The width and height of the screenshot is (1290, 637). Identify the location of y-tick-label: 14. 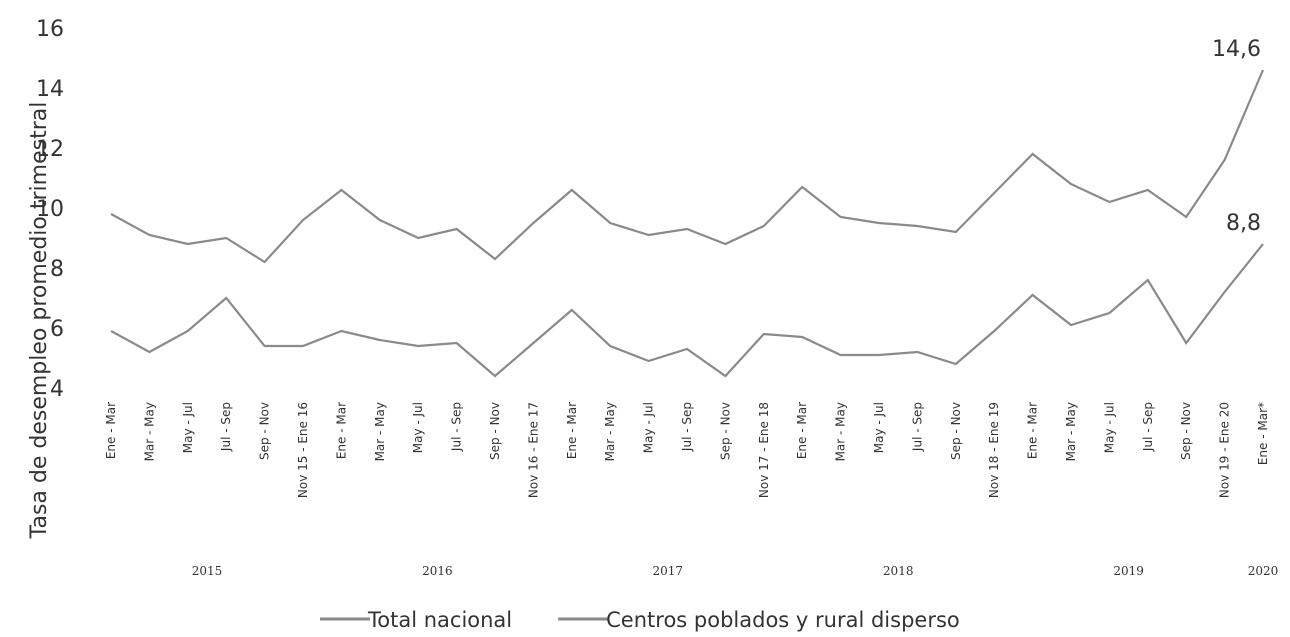
(50, 89).